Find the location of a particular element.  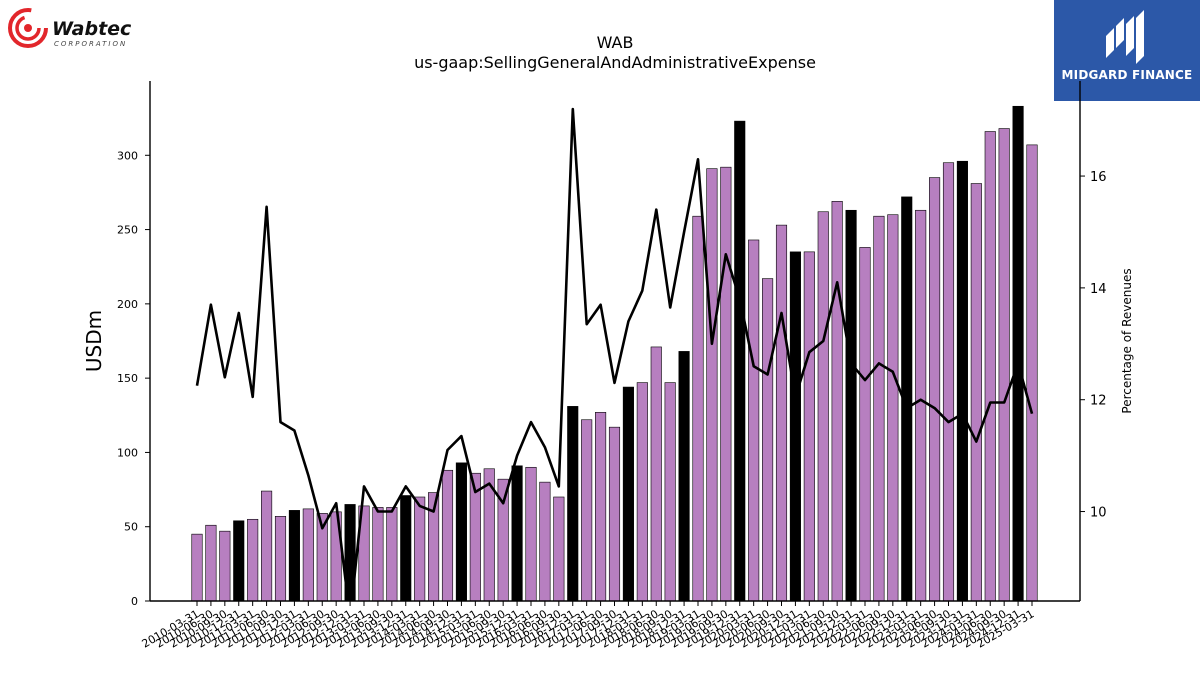

midgard-finance-logo: MIDGARD FINANCE is located at coordinates (1127, 50).